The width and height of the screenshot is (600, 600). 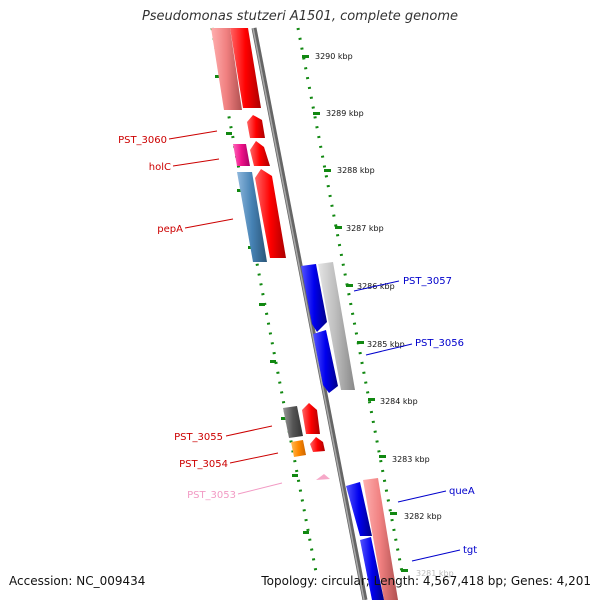 What do you see at coordinates (345, 113) in the screenshot?
I see `tick-label: 3289 kbp` at bounding box center [345, 113].